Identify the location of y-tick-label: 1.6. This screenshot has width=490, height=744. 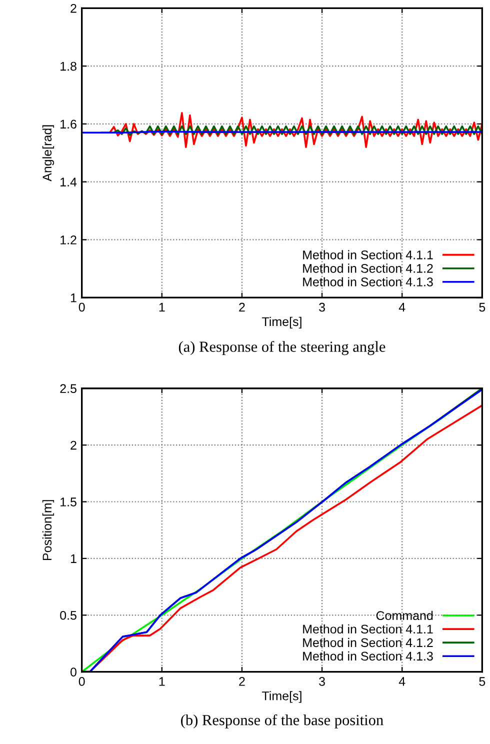
(68, 124).